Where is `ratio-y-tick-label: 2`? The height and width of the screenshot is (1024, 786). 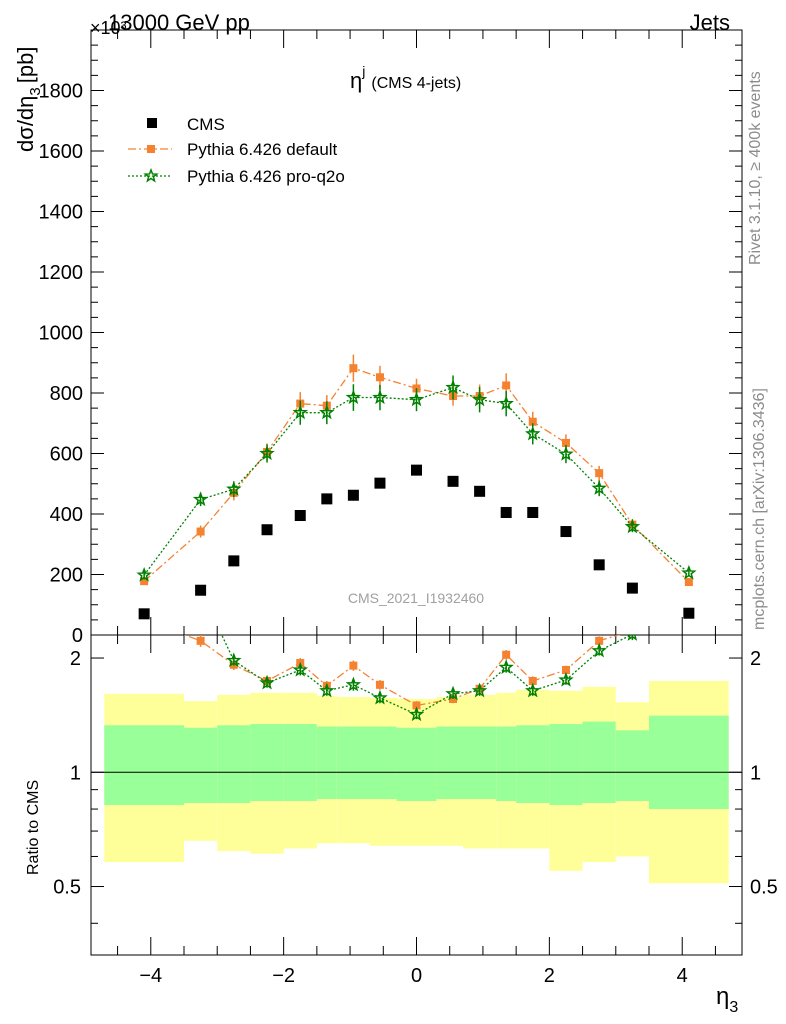
ratio-y-tick-label: 2 is located at coordinates (75, 659).